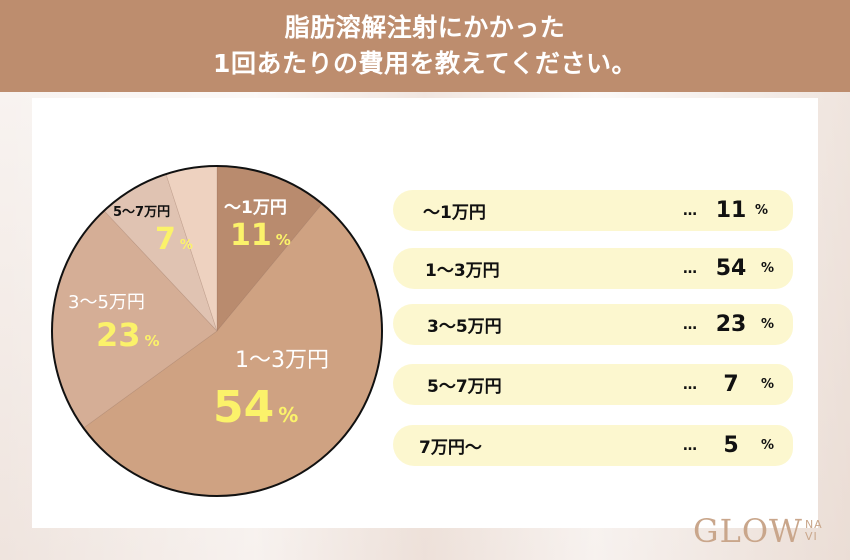 The width and height of the screenshot is (850, 560). Describe the element at coordinates (282, 360) in the screenshot. I see `pie-label-category: 1〜3万円` at that location.